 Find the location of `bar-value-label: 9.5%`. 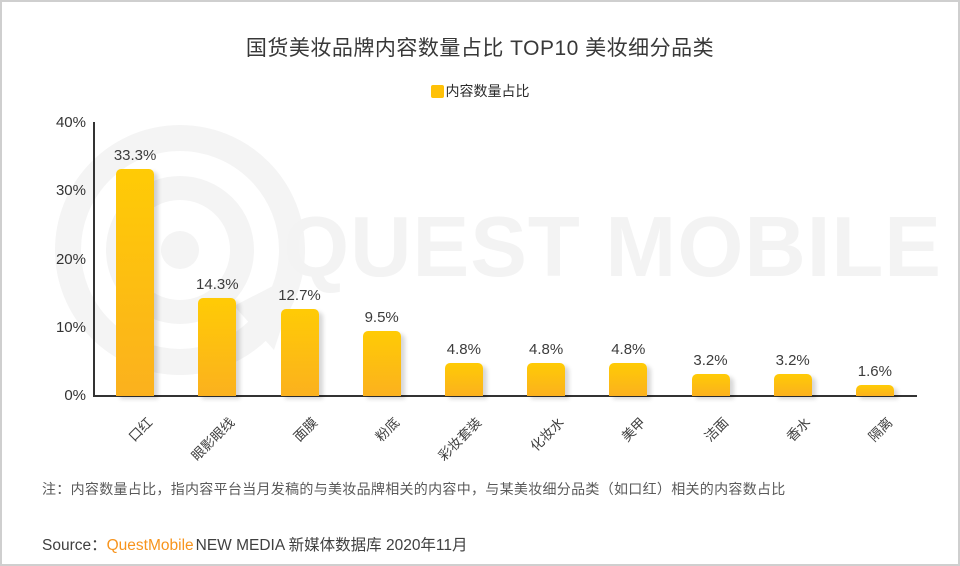

bar-value-label: 9.5% is located at coordinates (381, 318).